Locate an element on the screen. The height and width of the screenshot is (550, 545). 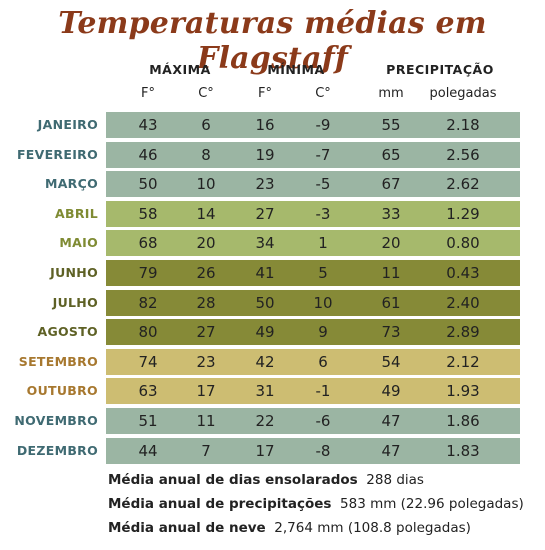
month-label: ABRIL is located at coordinates (76, 213).